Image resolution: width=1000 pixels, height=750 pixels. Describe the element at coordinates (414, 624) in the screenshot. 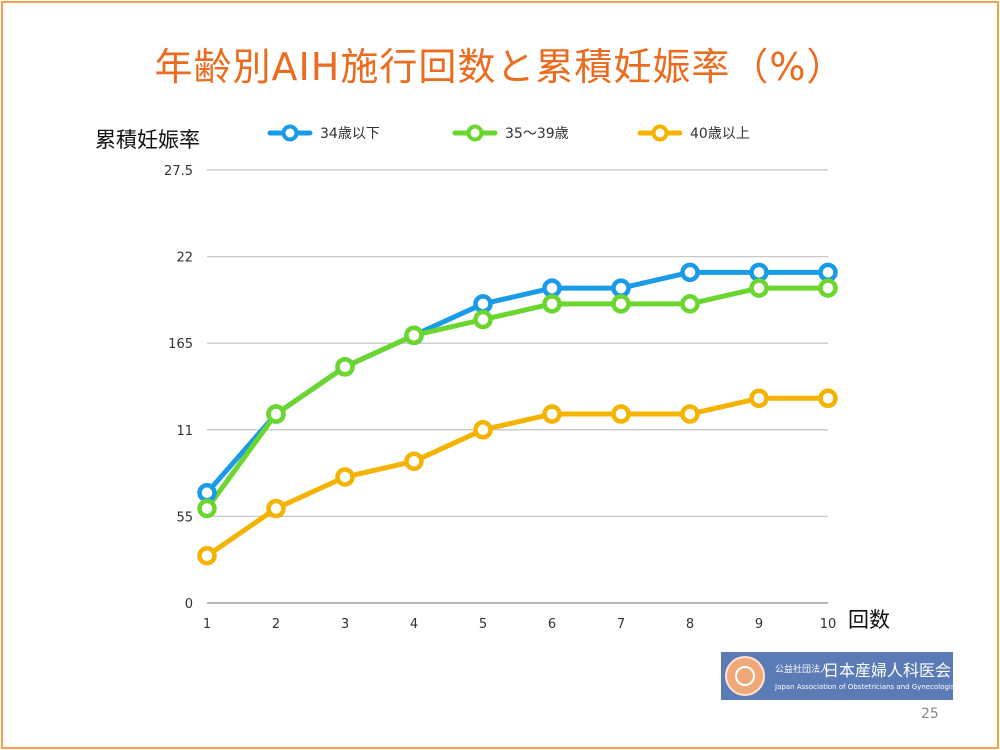

I see `x-tick-label: 4` at that location.